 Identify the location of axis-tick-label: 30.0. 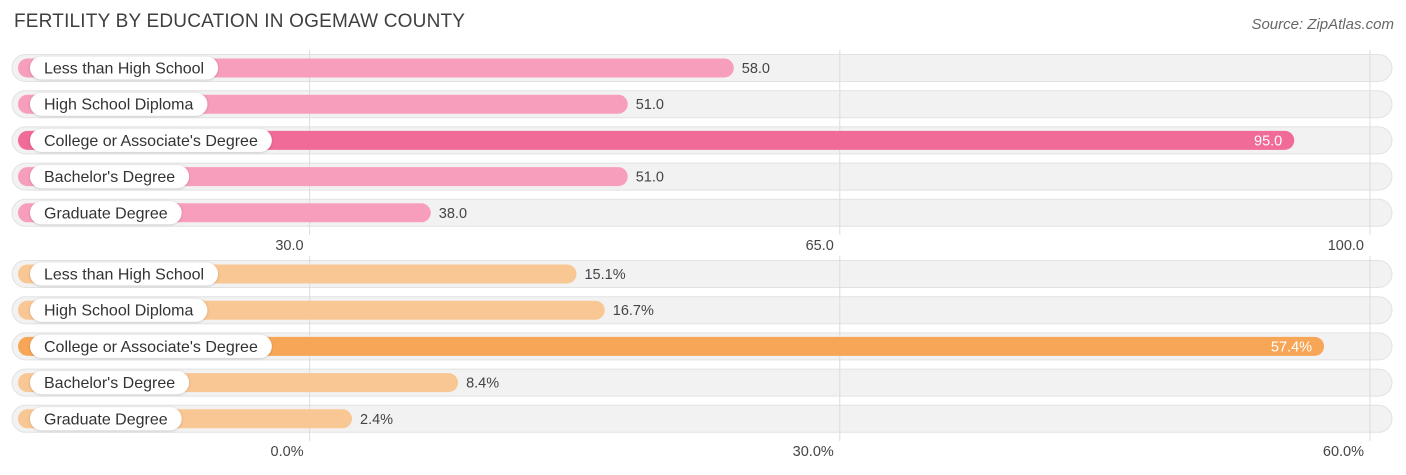
(289, 246).